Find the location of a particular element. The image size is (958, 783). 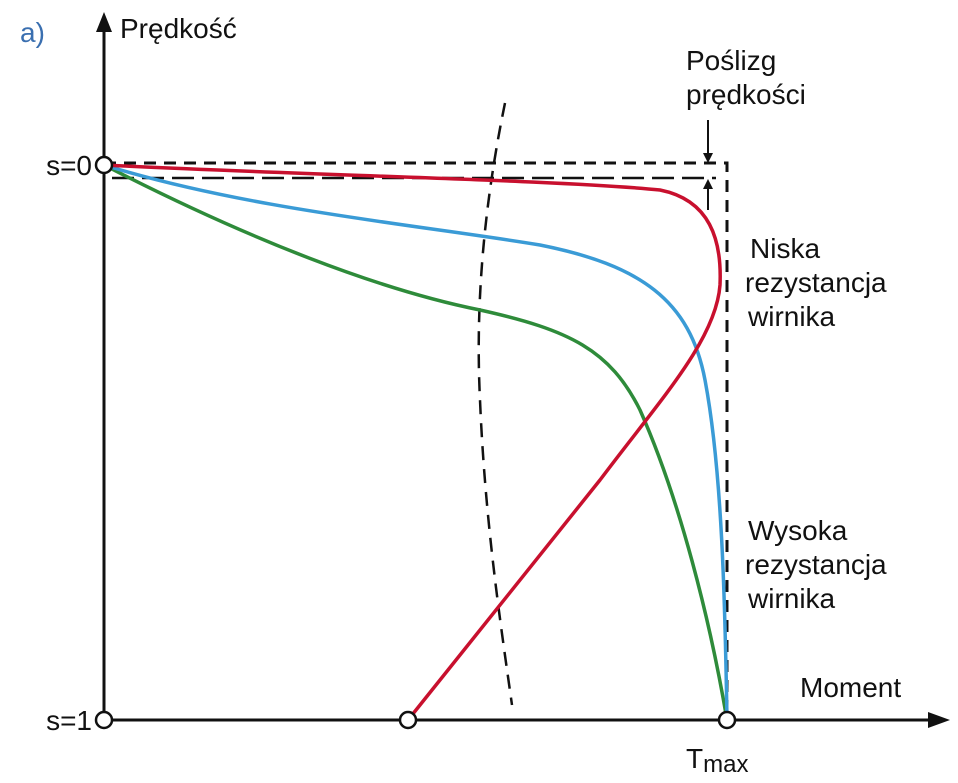

s1-label: s=1 is located at coordinates (69, 720).